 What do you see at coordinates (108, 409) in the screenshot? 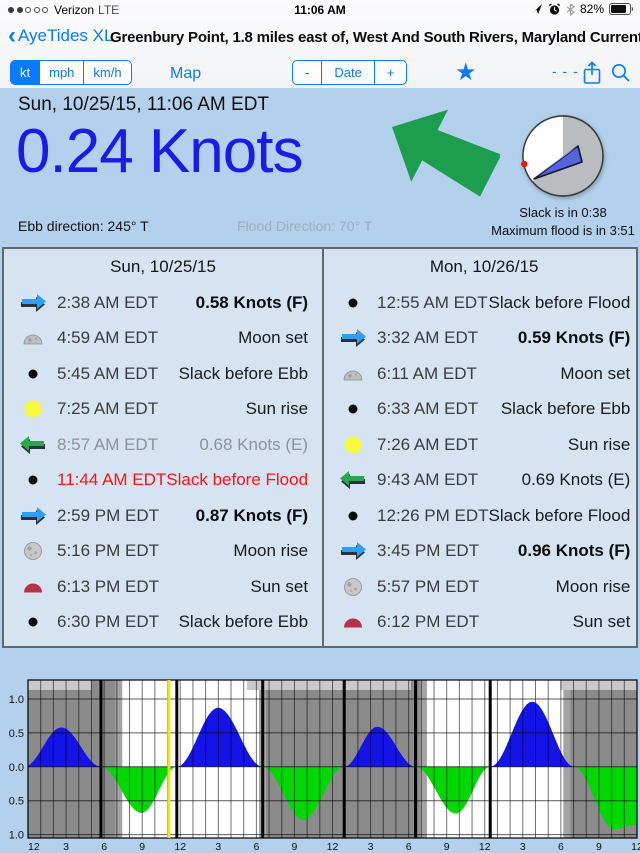
I see `event-time: 7:25 AM EDT` at bounding box center [108, 409].